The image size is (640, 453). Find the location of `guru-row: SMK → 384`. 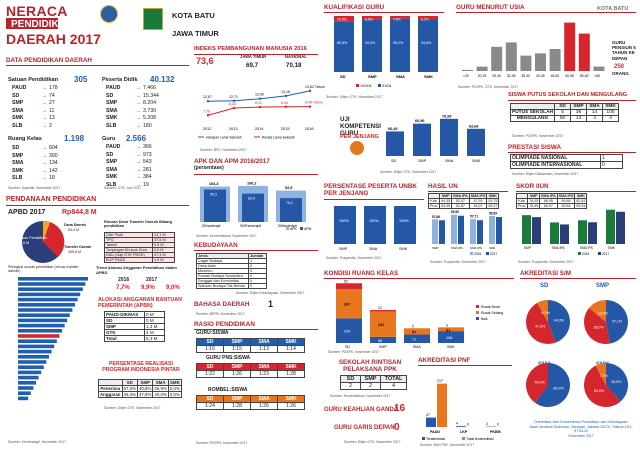

guru-row: SMK → 384 is located at coordinates (135, 178).